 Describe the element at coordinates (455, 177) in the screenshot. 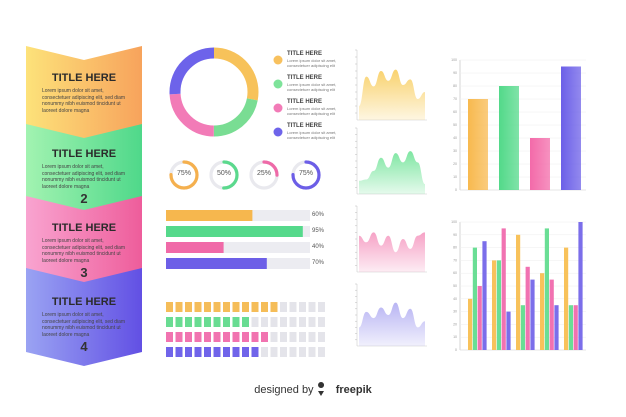

I see `bar-tick-label: 10` at that location.